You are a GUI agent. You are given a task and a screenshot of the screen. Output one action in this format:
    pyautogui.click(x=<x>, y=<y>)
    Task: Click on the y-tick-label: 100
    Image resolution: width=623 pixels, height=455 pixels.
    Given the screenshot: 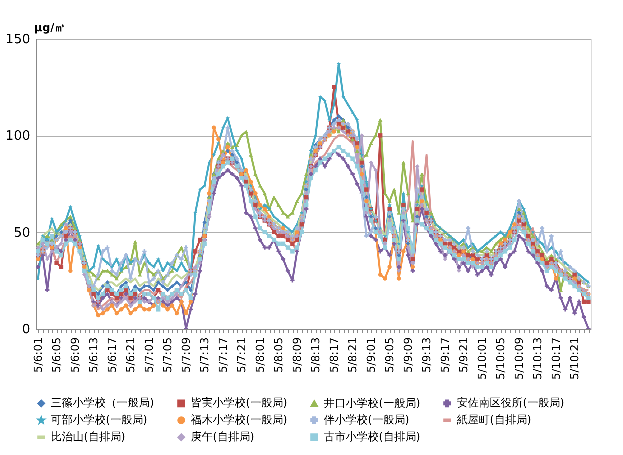 What is the action you would take?
    pyautogui.click(x=18, y=136)
    